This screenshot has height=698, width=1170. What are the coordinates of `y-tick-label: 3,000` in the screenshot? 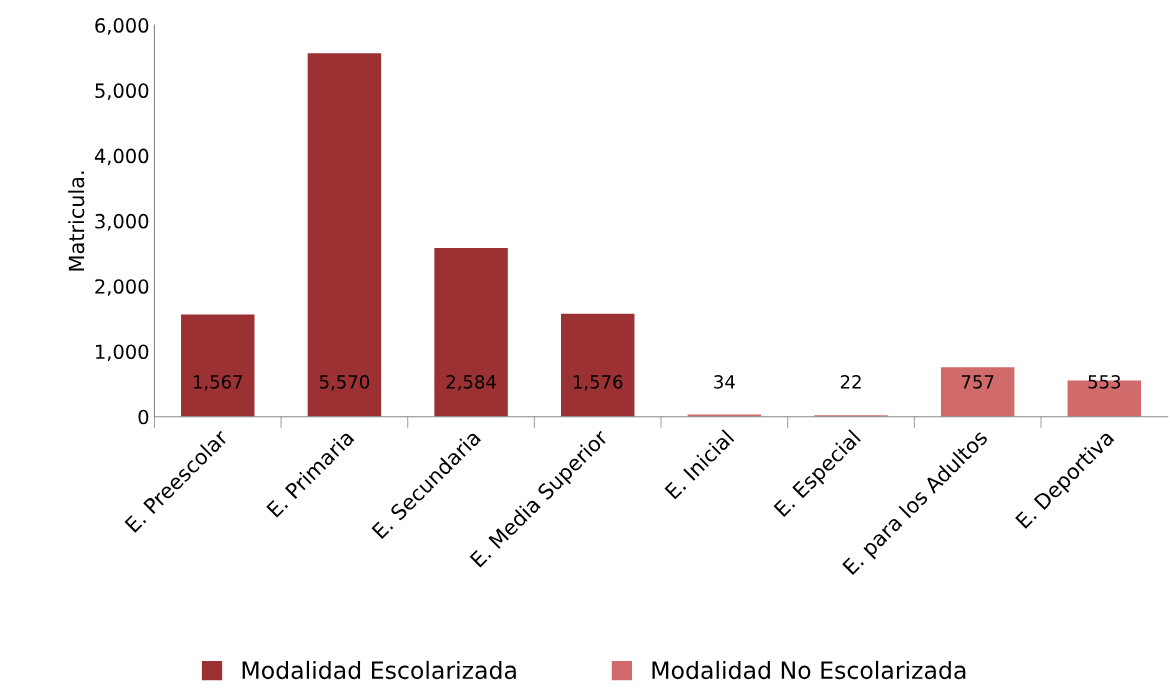 It's located at (122, 222).